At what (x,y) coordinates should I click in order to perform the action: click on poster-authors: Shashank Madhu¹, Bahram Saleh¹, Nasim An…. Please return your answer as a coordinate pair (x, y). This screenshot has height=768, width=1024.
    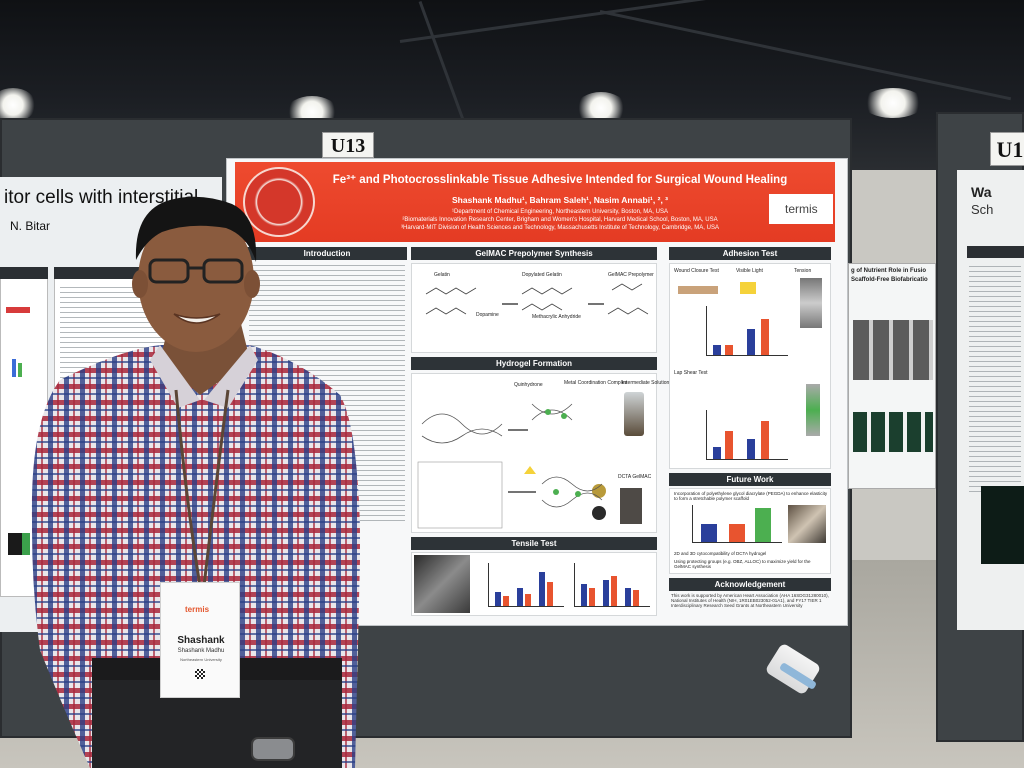
    Looking at the image, I should click on (560, 200).